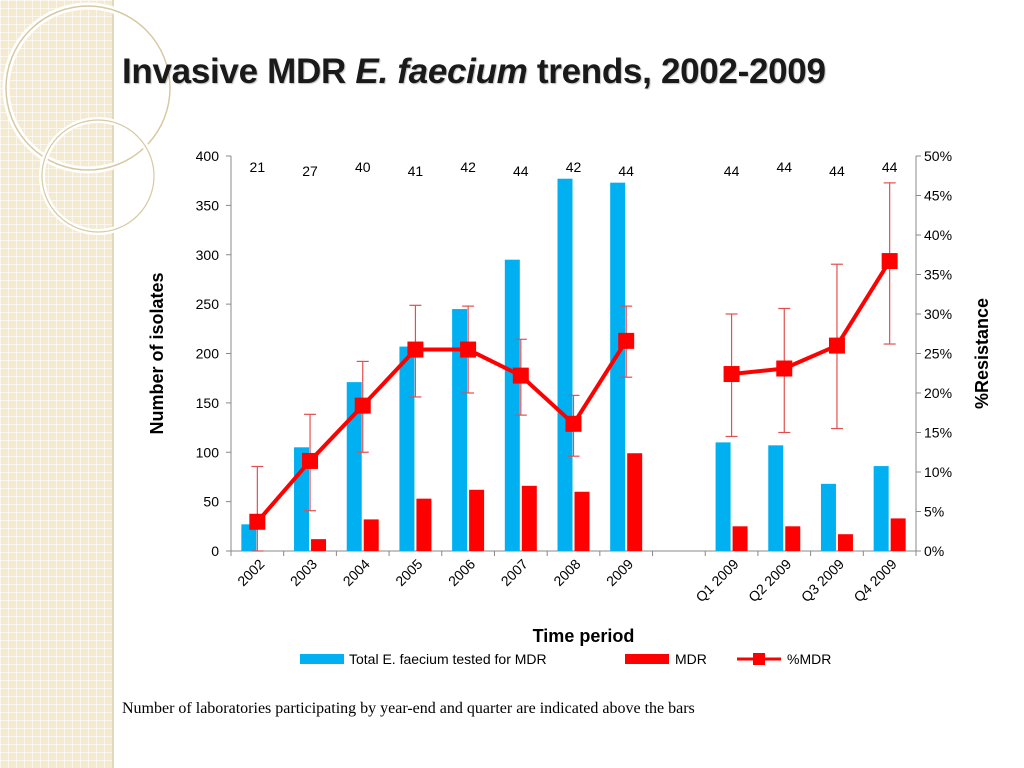 This screenshot has width=1024, height=768. What do you see at coordinates (938, 472) in the screenshot?
I see `y2-tick-label: 10%` at bounding box center [938, 472].